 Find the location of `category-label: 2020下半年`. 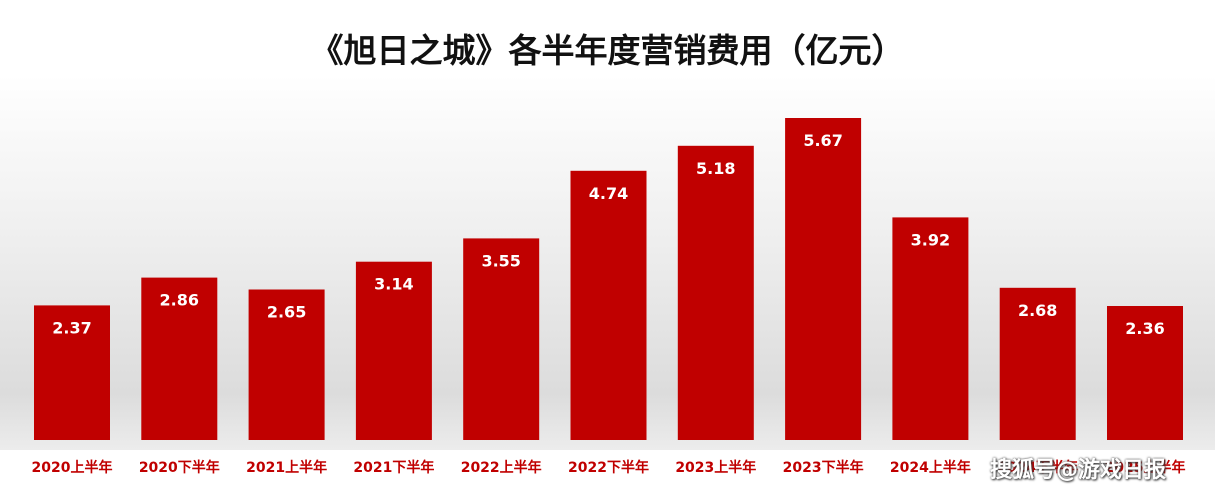

category-label: 2020下半年 is located at coordinates (179, 467).